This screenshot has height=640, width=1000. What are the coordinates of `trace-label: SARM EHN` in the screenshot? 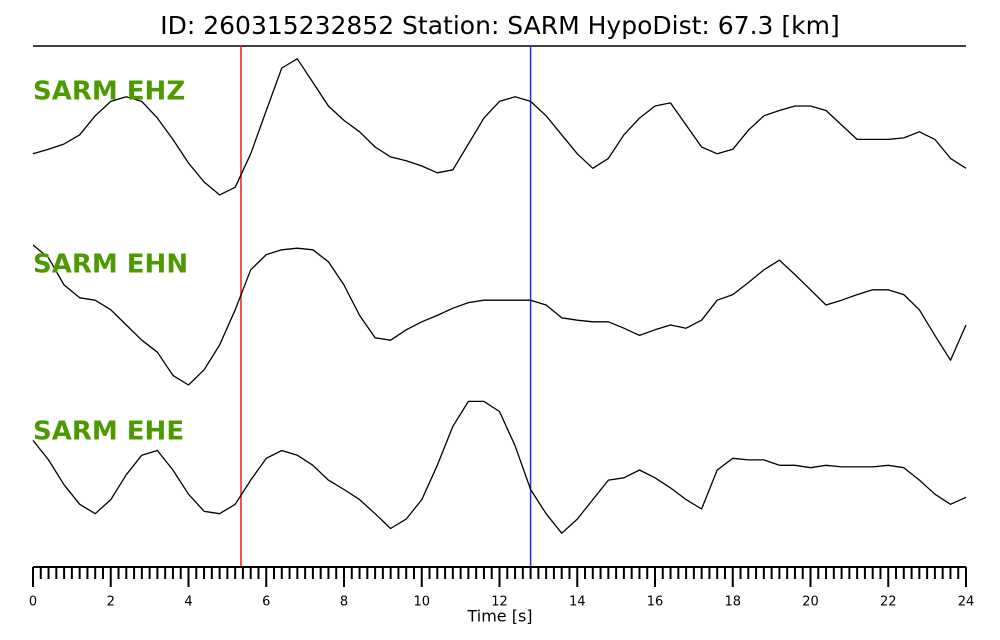 It's located at (110, 265).